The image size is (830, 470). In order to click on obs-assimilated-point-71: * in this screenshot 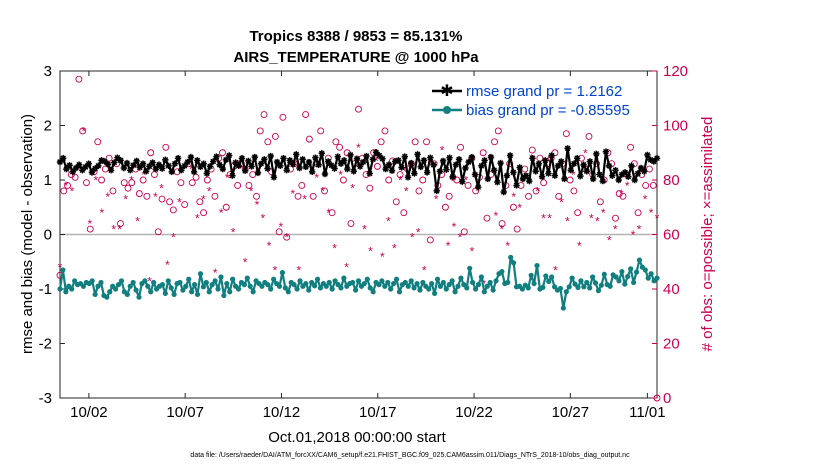, I will do `click(484, 284)`.